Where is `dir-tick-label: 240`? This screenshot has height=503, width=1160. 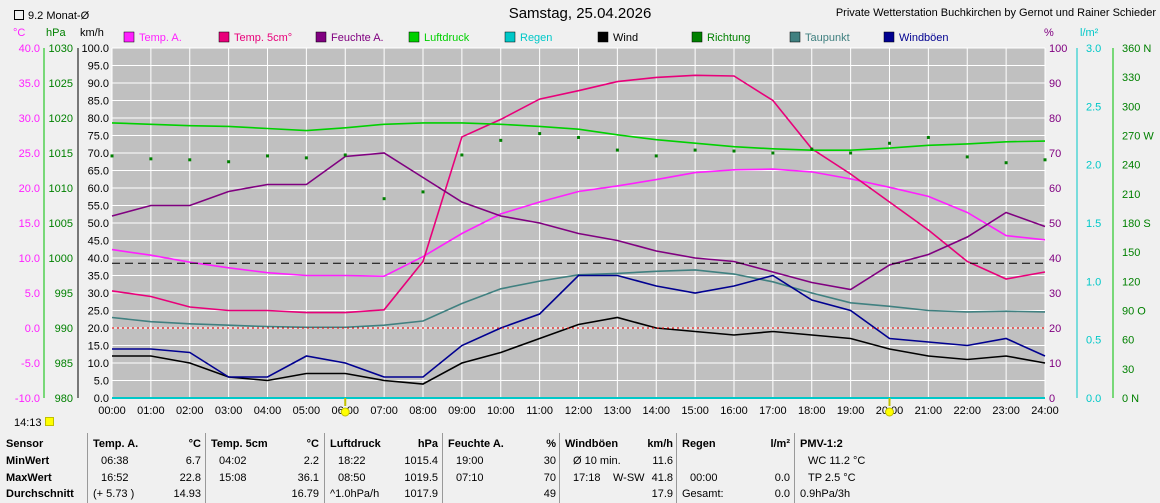
dir-tick-label: 240 is located at coordinates (1131, 166).